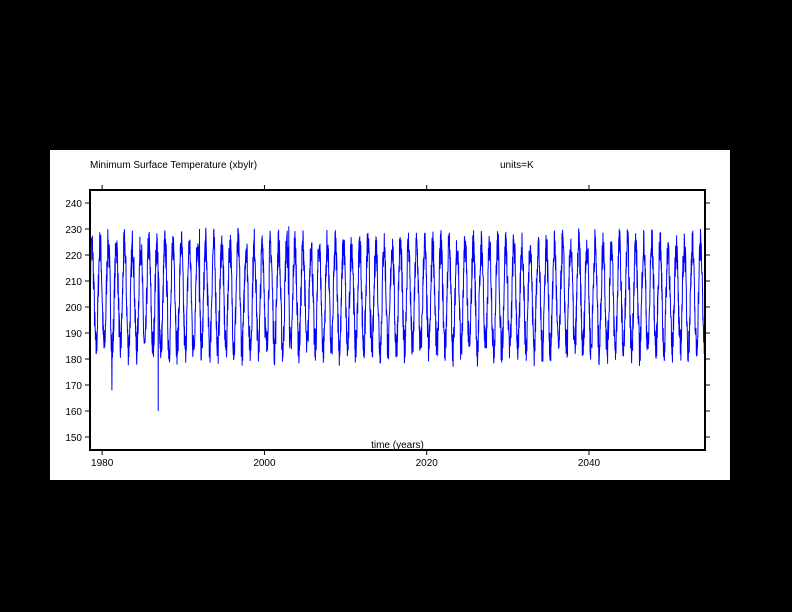 The image size is (792, 612). I want to click on x-tick-label: 1980, so click(102, 463).